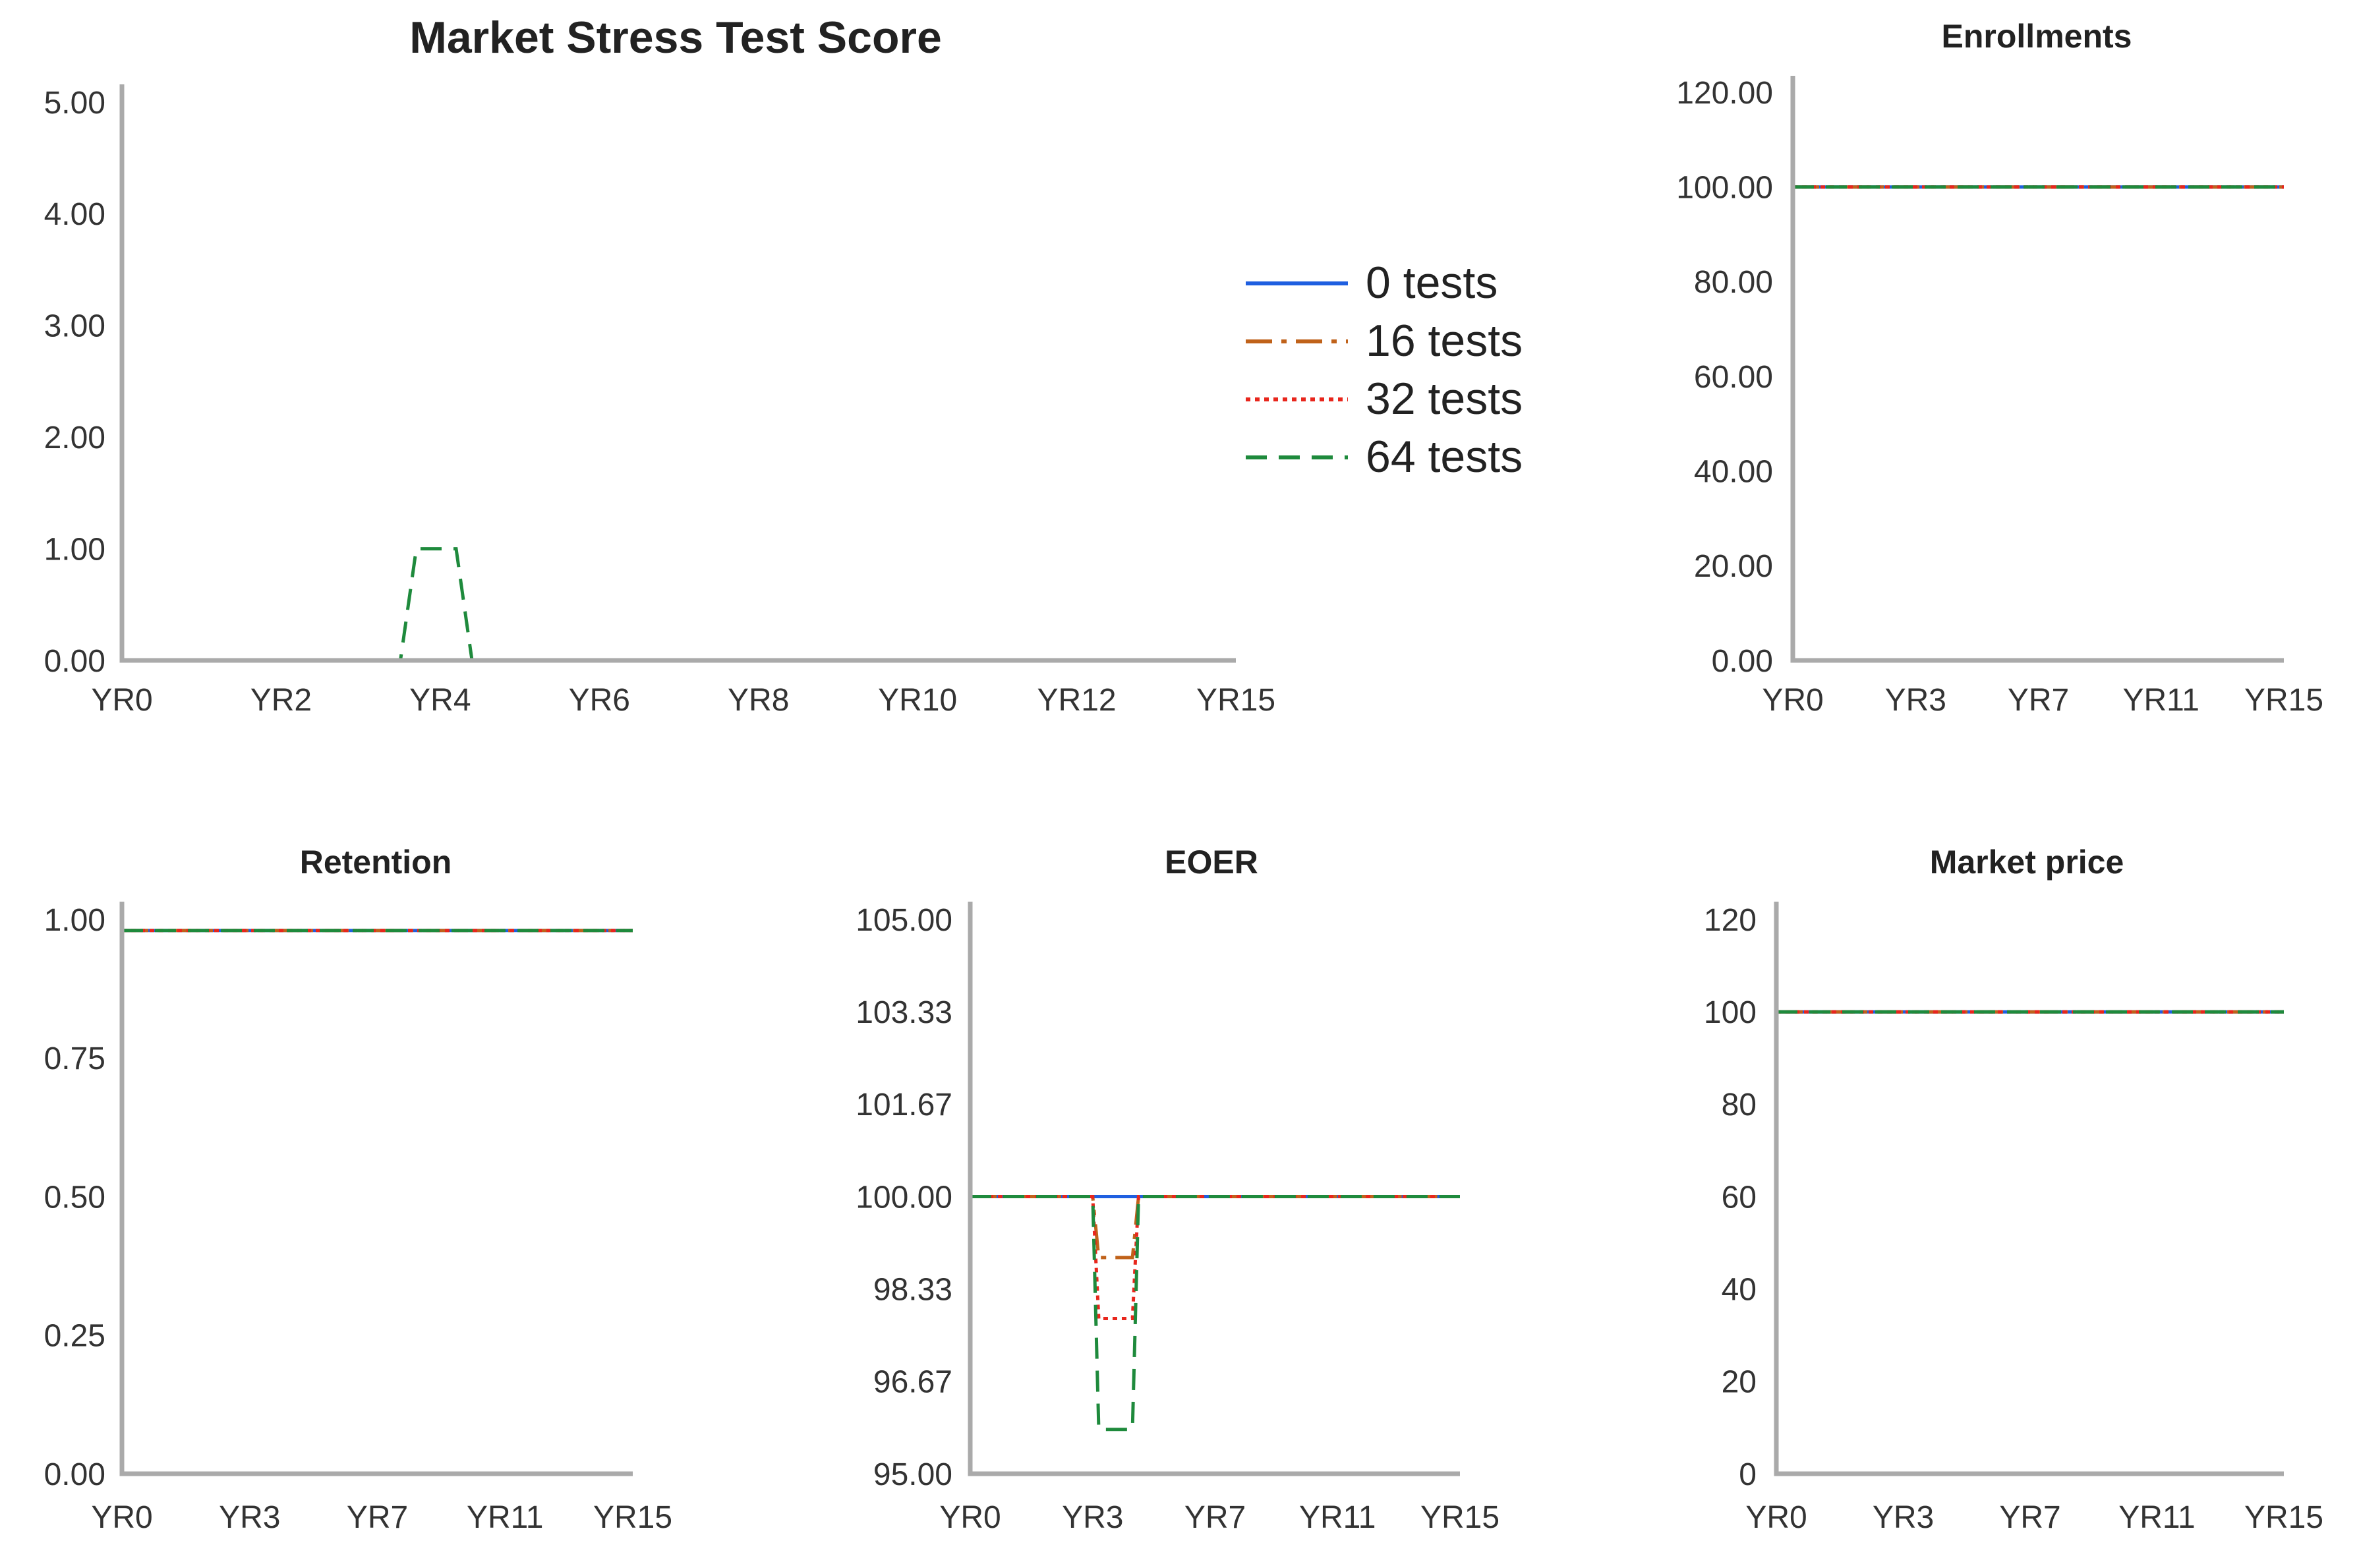 The image size is (2359, 1568). What do you see at coordinates (912, 1289) in the screenshot?
I see `y-tick-label: 98.33` at bounding box center [912, 1289].